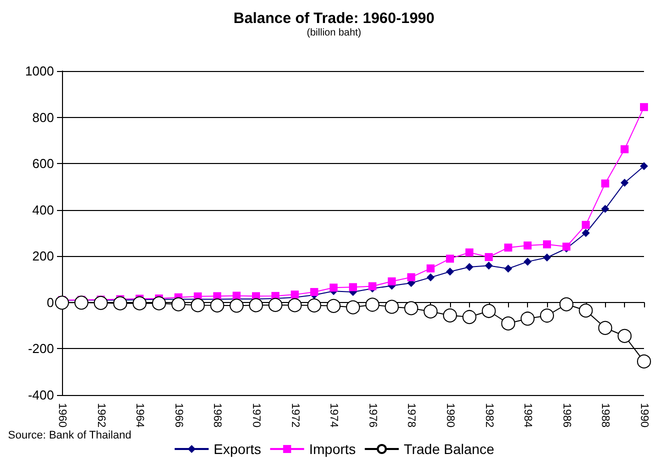  What do you see at coordinates (41, 395) in the screenshot?
I see `y-tick-label: -400` at bounding box center [41, 395].